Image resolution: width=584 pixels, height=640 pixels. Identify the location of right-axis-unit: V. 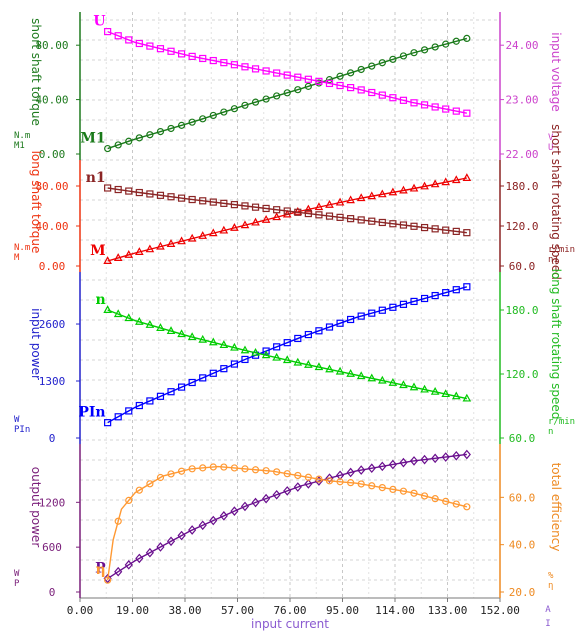
(551, 138).